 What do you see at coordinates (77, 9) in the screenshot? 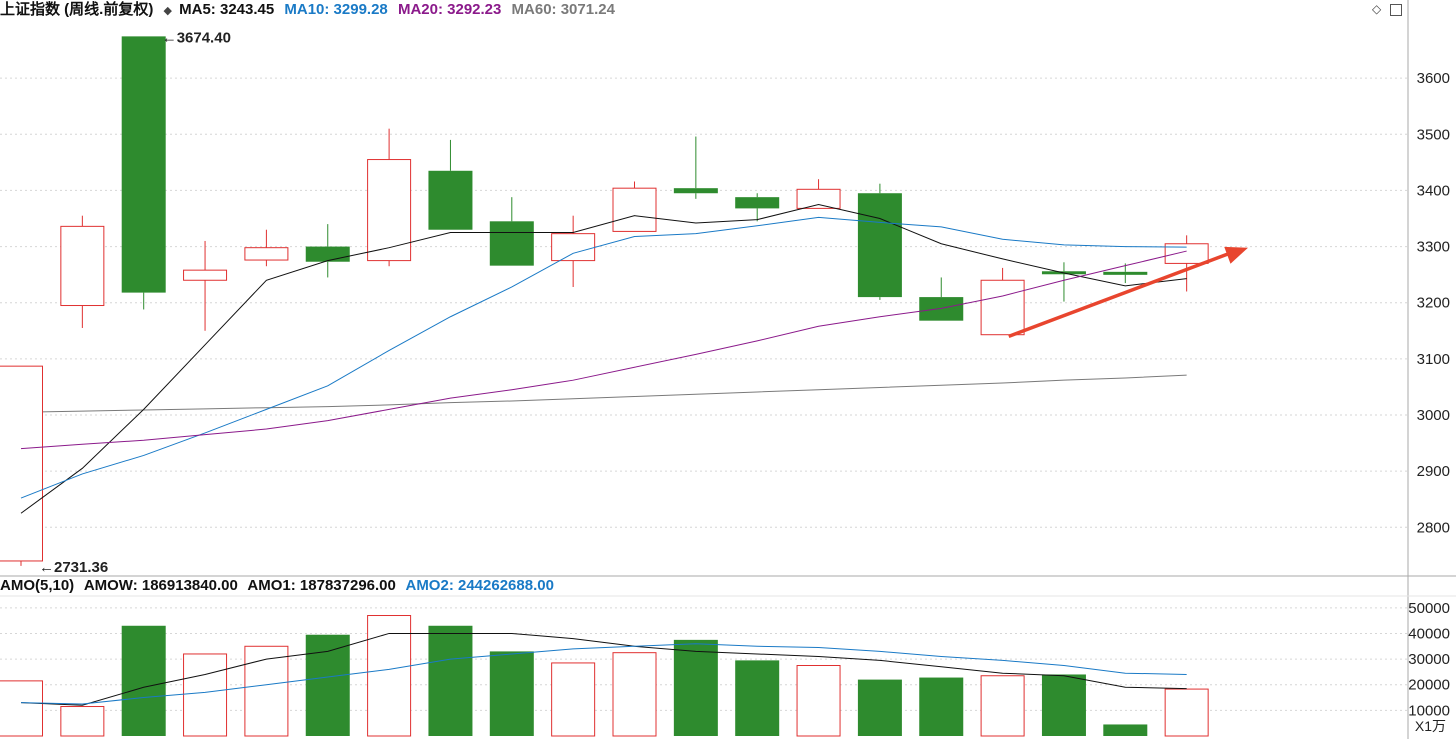
I see `chart-title: 上证指数 (周线.前复权)` at bounding box center [77, 9].